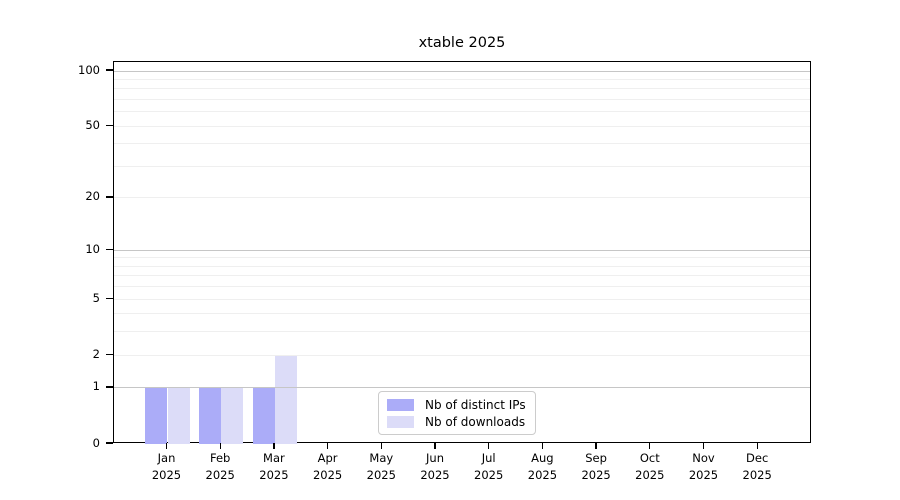  I want to click on legend-swatch-distinct-ips-icon, so click(400, 405).